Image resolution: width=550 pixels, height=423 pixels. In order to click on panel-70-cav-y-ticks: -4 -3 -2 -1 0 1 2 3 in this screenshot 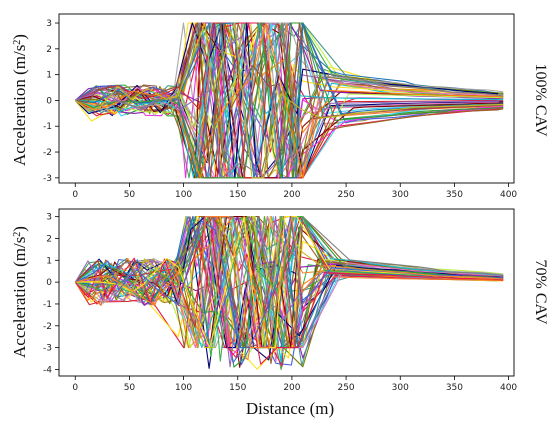, I will do `click(51, 294)`.